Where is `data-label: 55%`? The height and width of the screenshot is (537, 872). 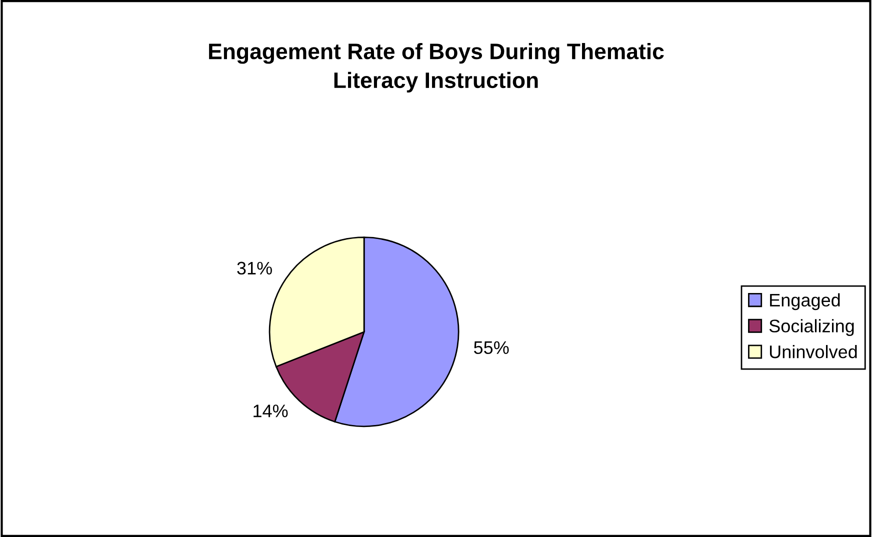 data-label: 55% is located at coordinates (491, 347).